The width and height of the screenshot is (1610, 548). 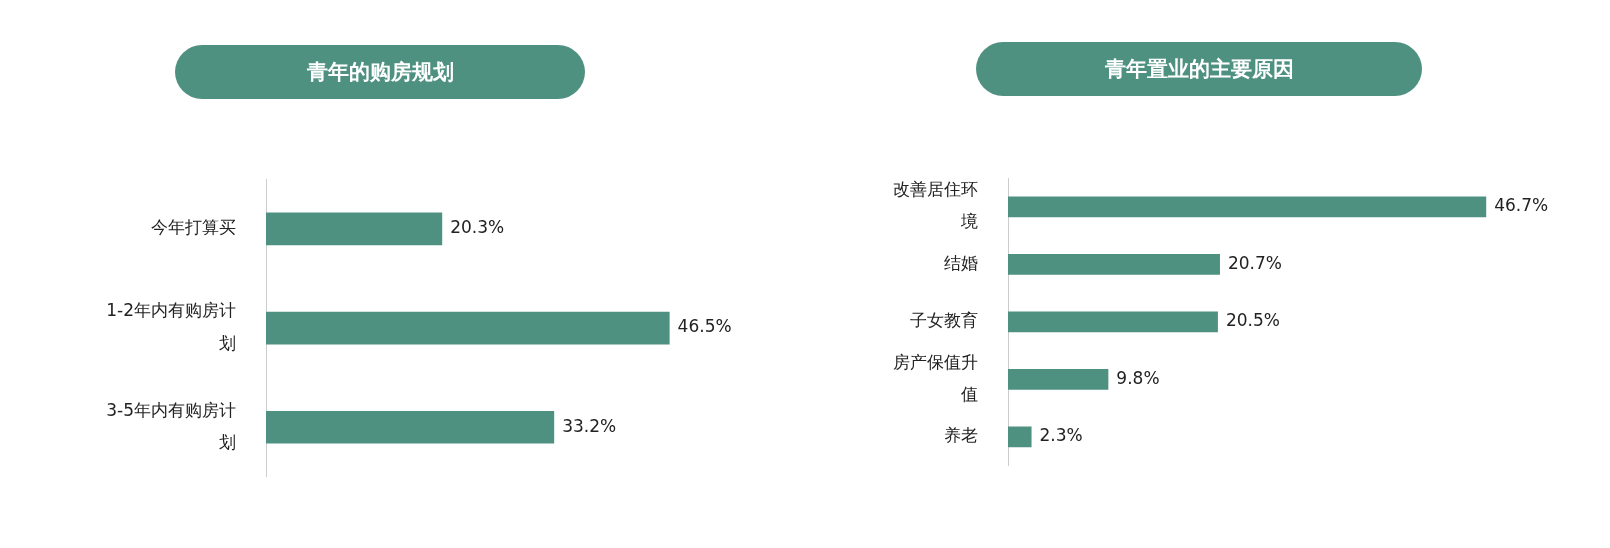 I want to click on data-label: 20.3%, so click(x=477, y=227).